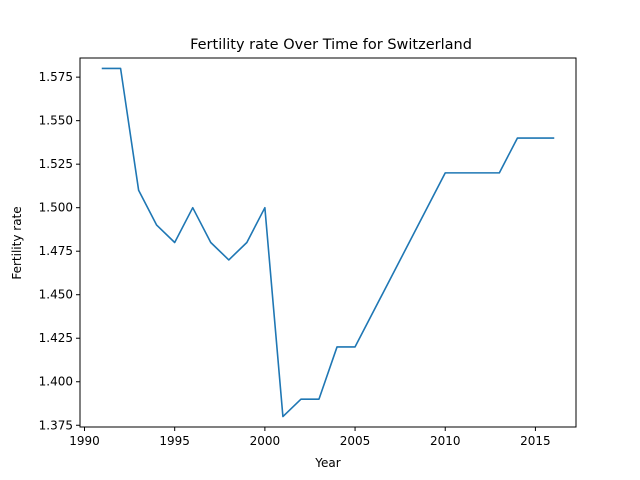 The image size is (640, 480). Describe the element at coordinates (56, 164) in the screenshot. I see `y-tick-label: 1.525` at that location.